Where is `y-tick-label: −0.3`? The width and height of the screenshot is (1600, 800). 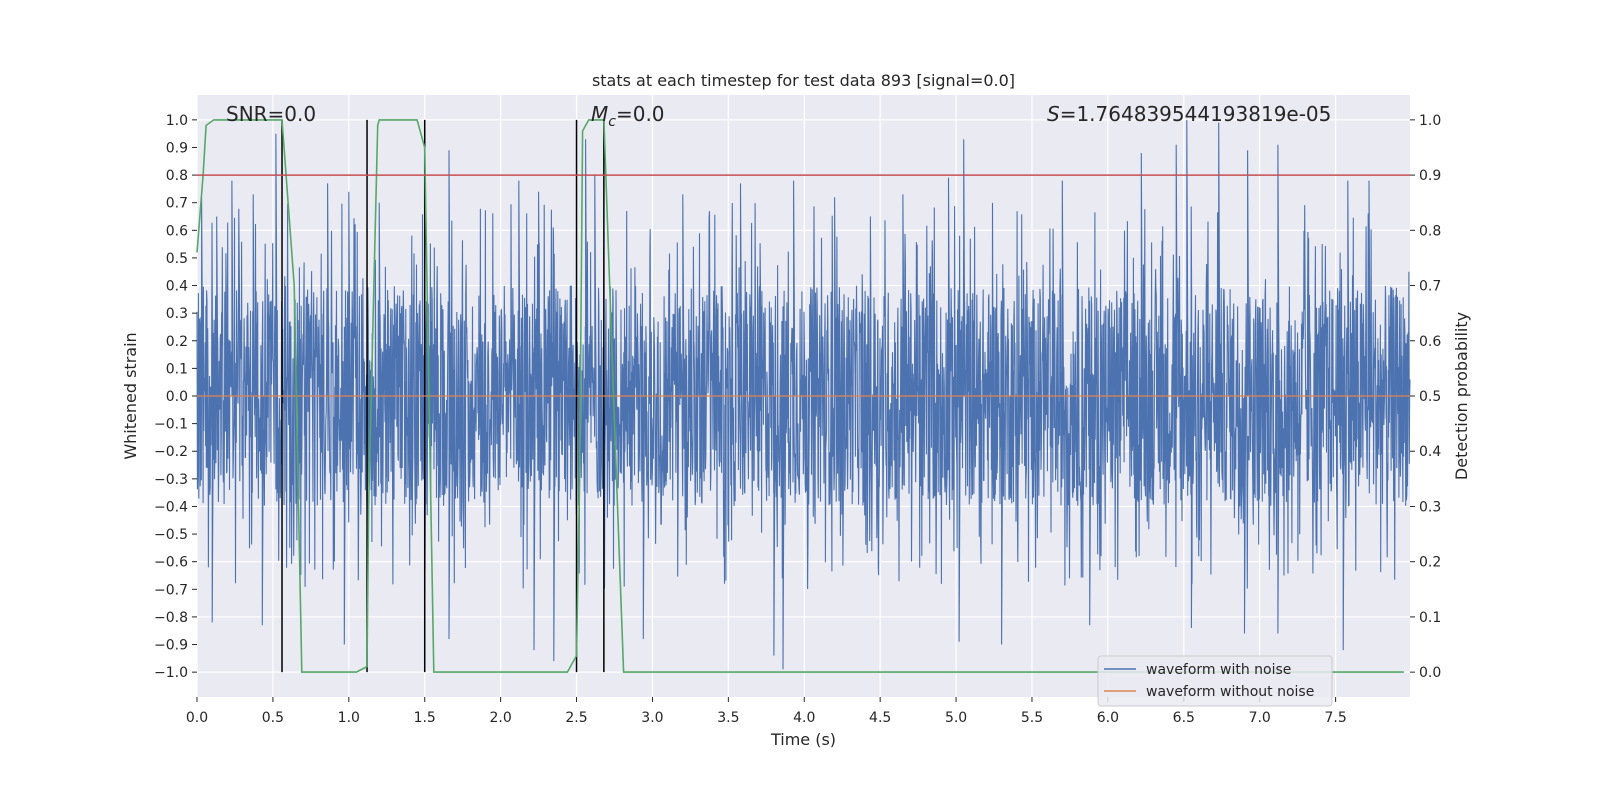 y-tick-label: −0.3 is located at coordinates (171, 480).